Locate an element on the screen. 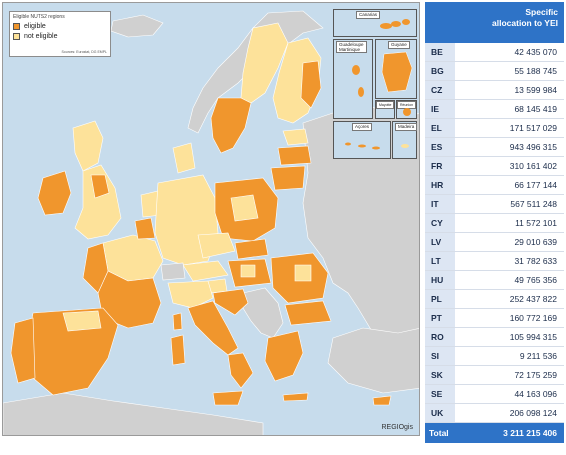 This screenshot has height=455, width=566. country-code: SE is located at coordinates (440, 394).